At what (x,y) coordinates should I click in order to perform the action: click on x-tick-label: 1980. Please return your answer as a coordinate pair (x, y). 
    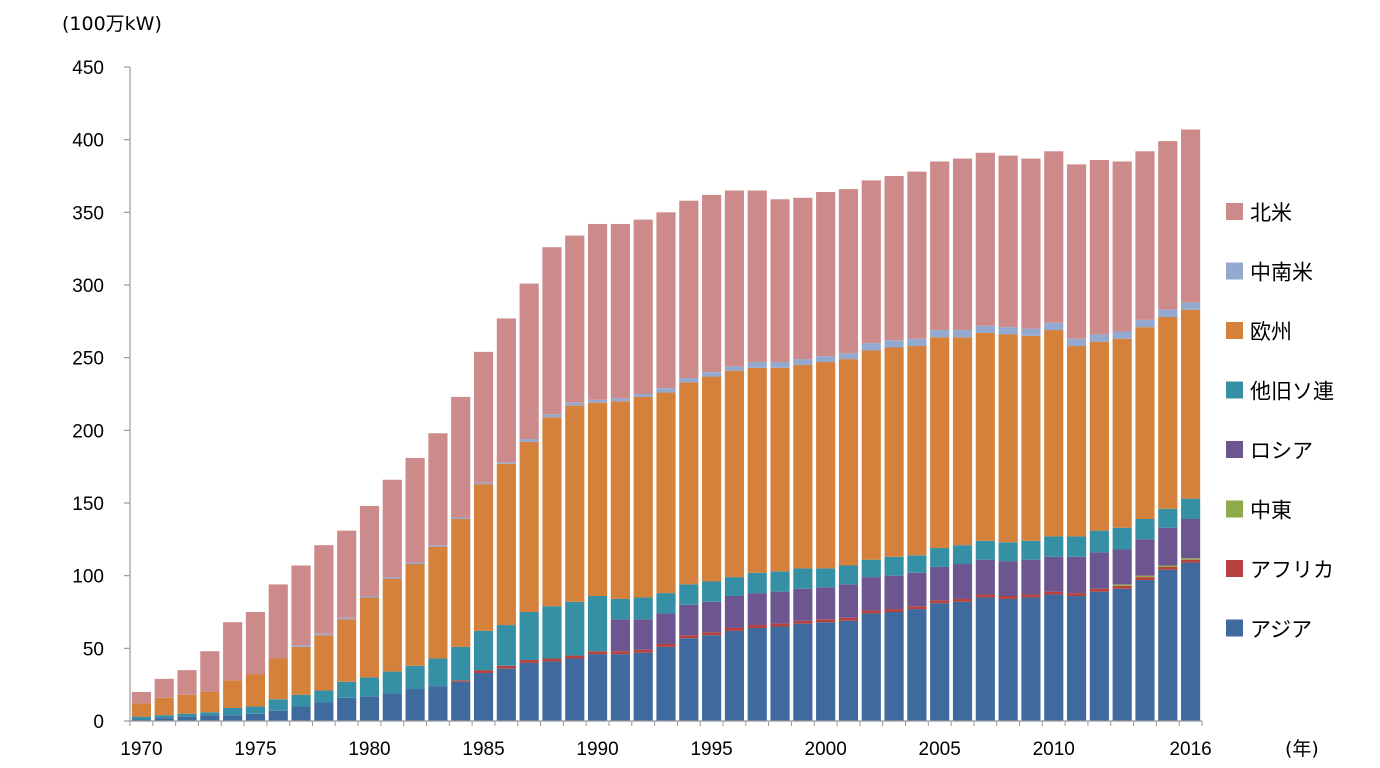
    Looking at the image, I should click on (369, 749).